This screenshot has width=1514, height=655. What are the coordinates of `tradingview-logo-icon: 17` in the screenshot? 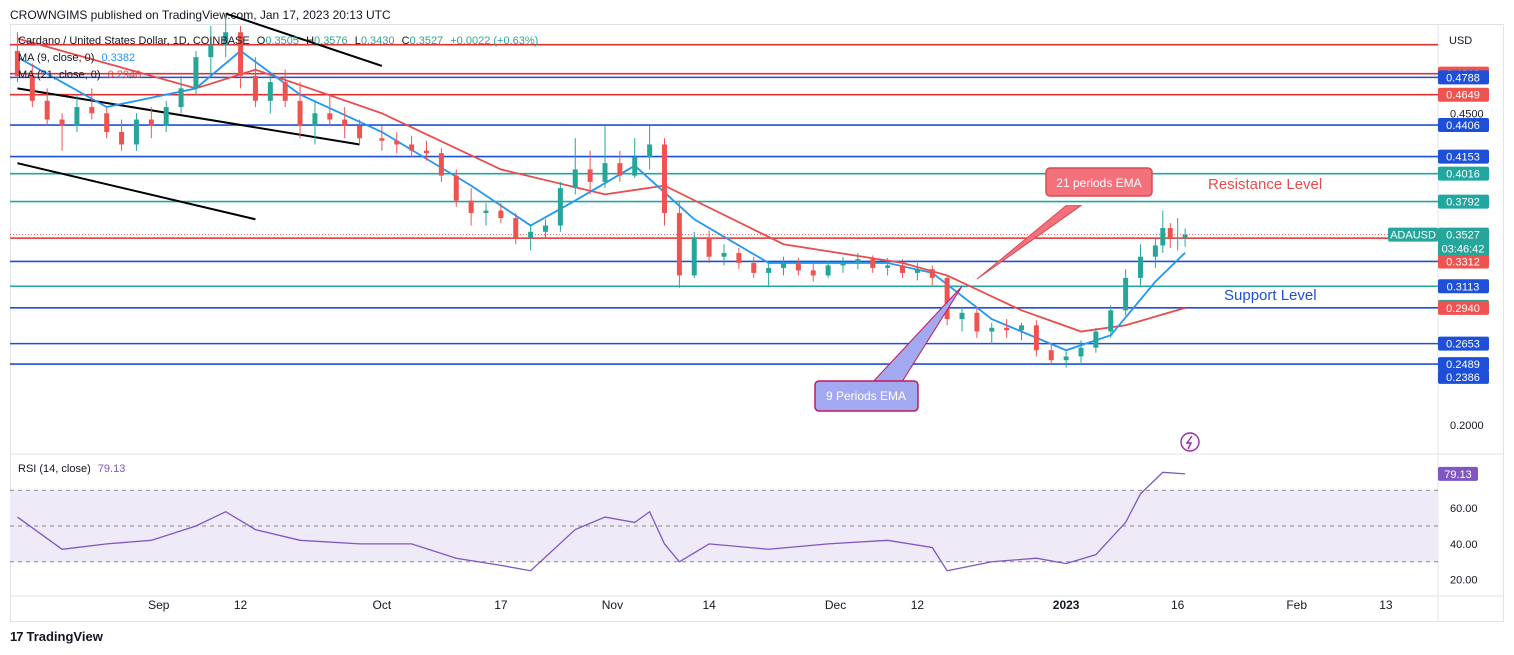 It's located at (17, 636).